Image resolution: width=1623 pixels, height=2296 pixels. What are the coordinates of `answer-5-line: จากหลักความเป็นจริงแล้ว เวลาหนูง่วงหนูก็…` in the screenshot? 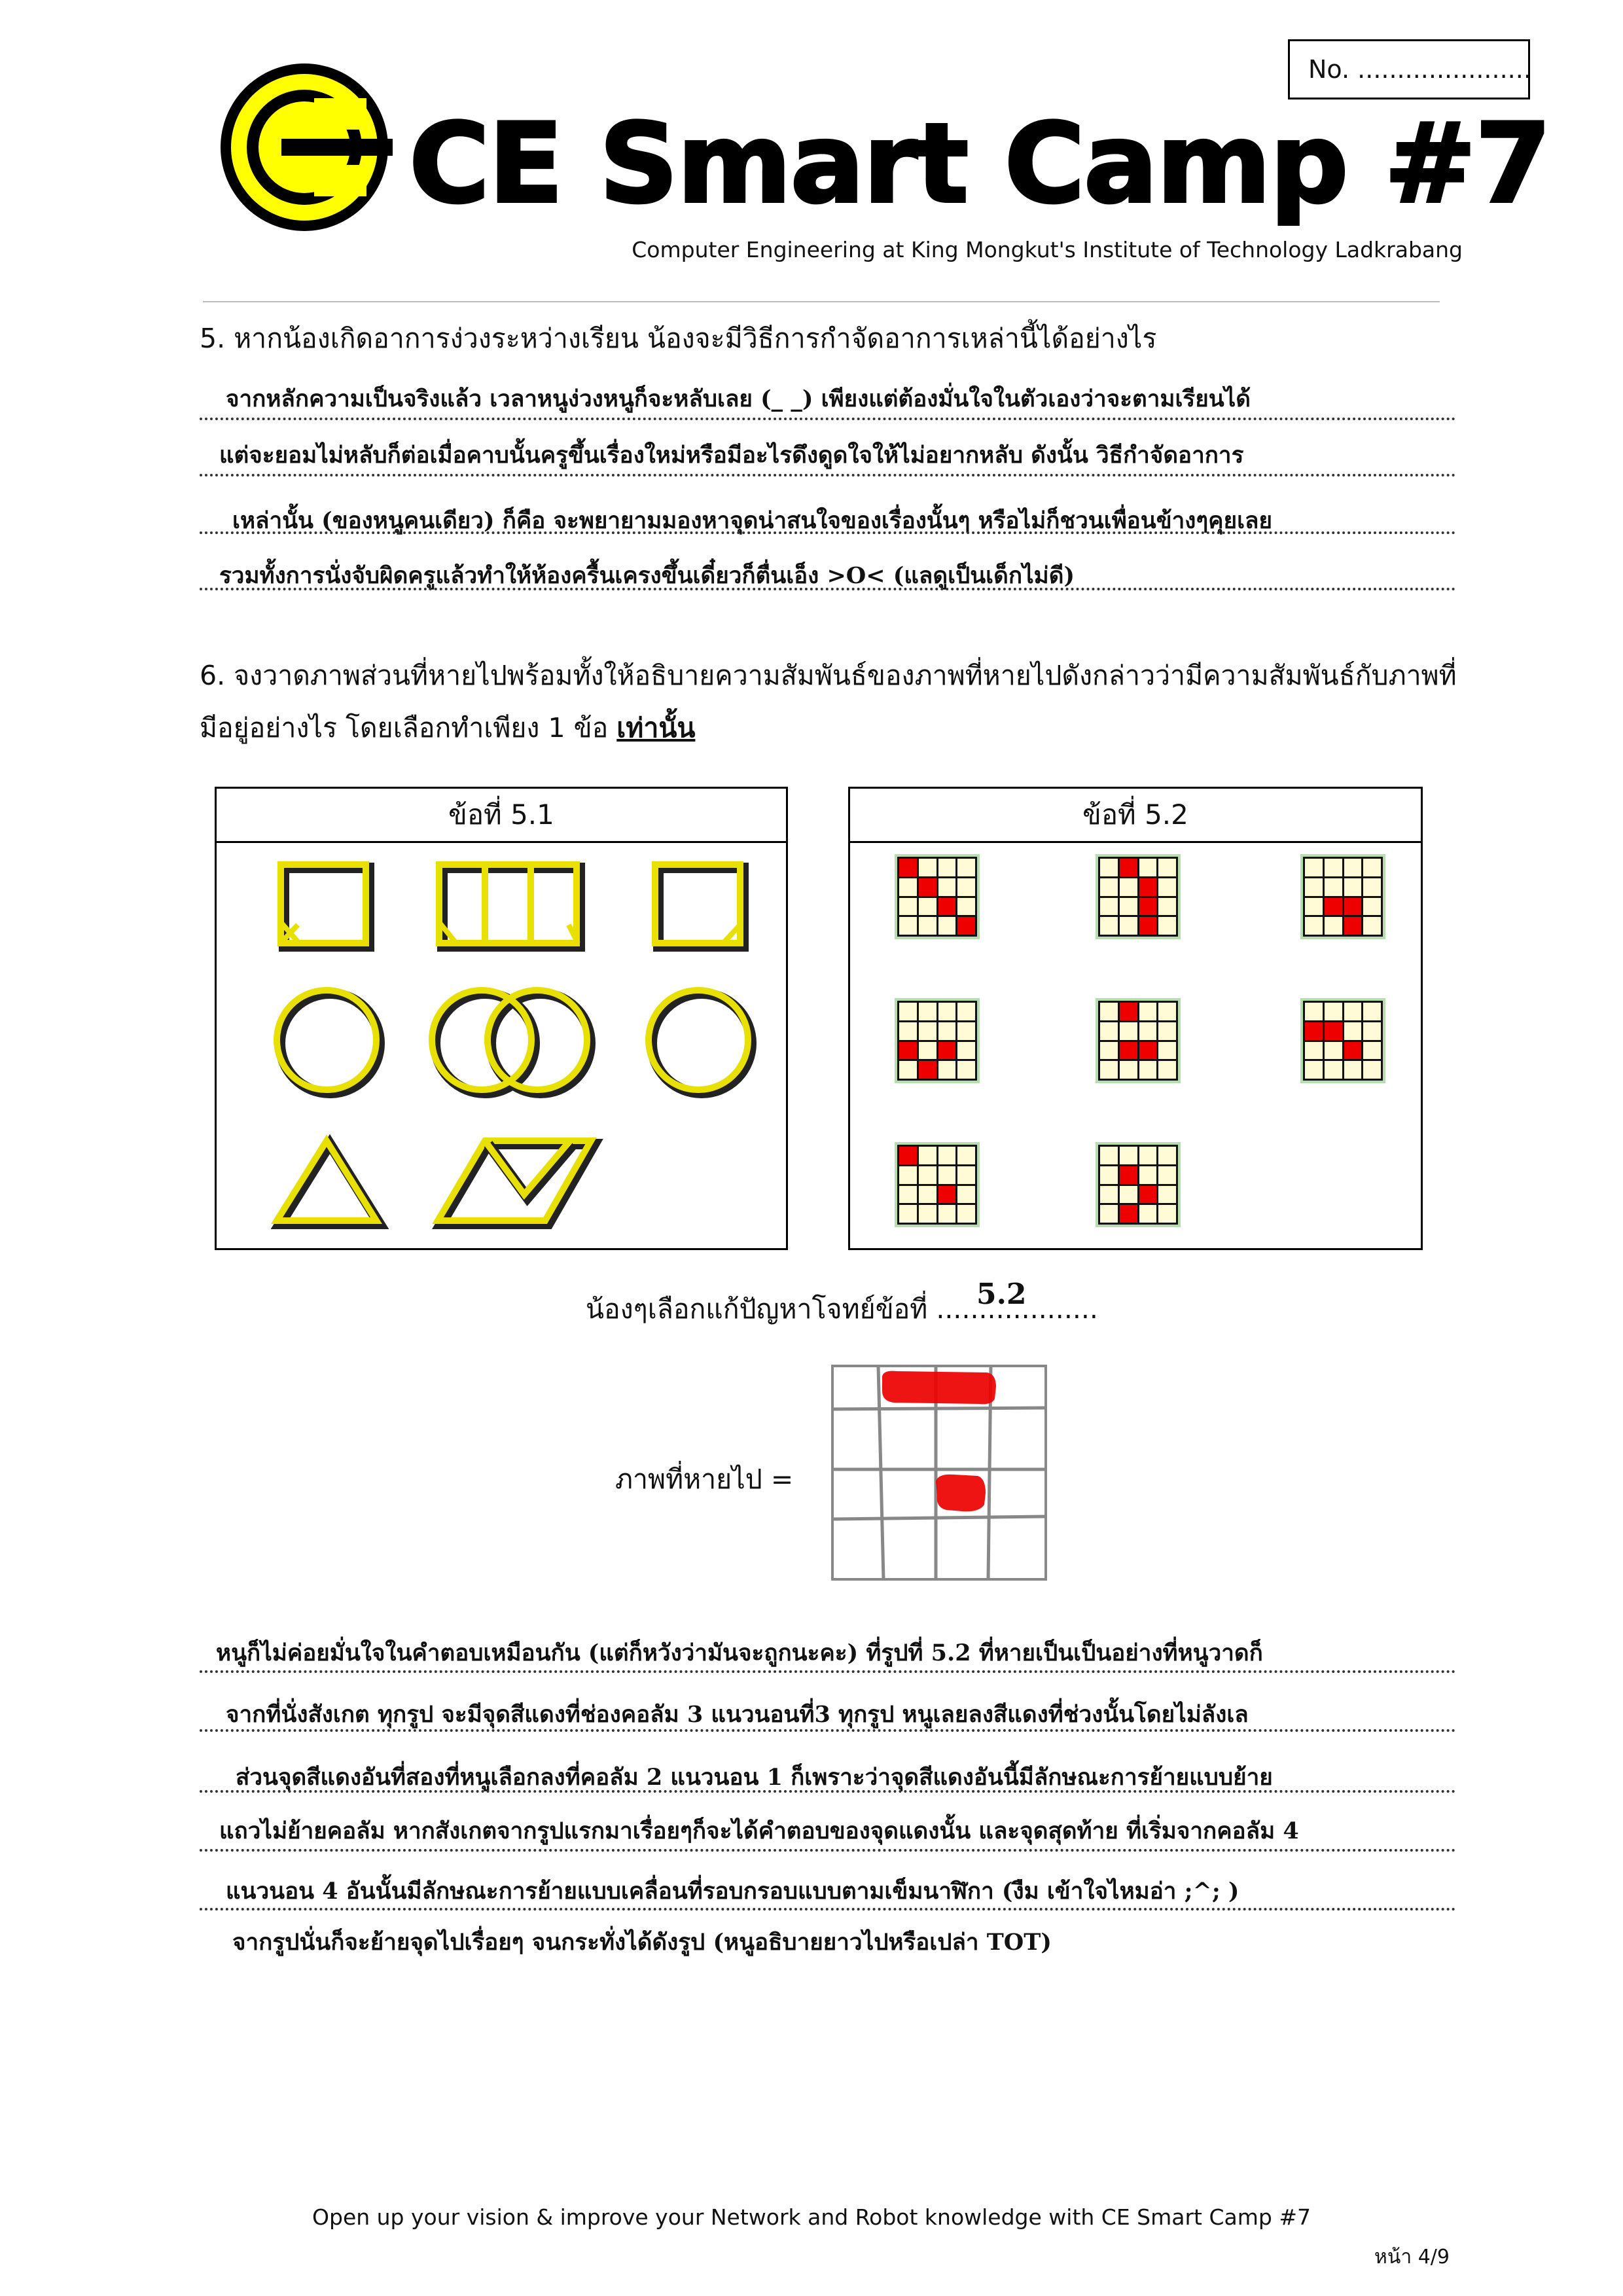 It's located at (738, 399).